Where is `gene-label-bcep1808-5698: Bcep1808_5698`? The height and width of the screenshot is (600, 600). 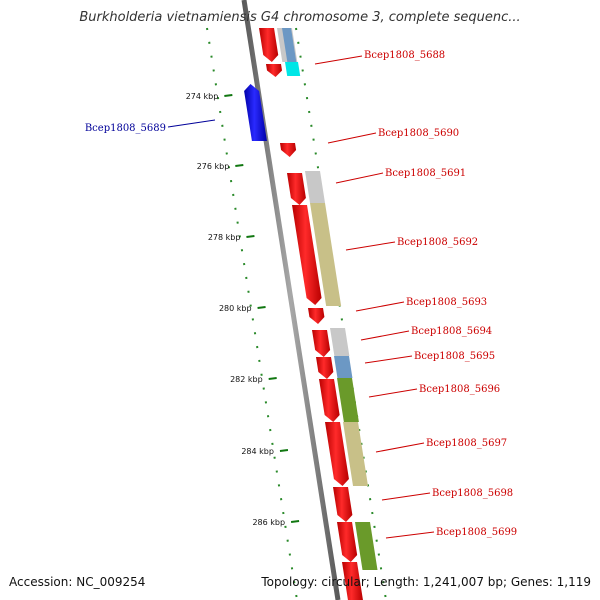 gene-label-bcep1808-5698: Bcep1808_5698 is located at coordinates (472, 493).